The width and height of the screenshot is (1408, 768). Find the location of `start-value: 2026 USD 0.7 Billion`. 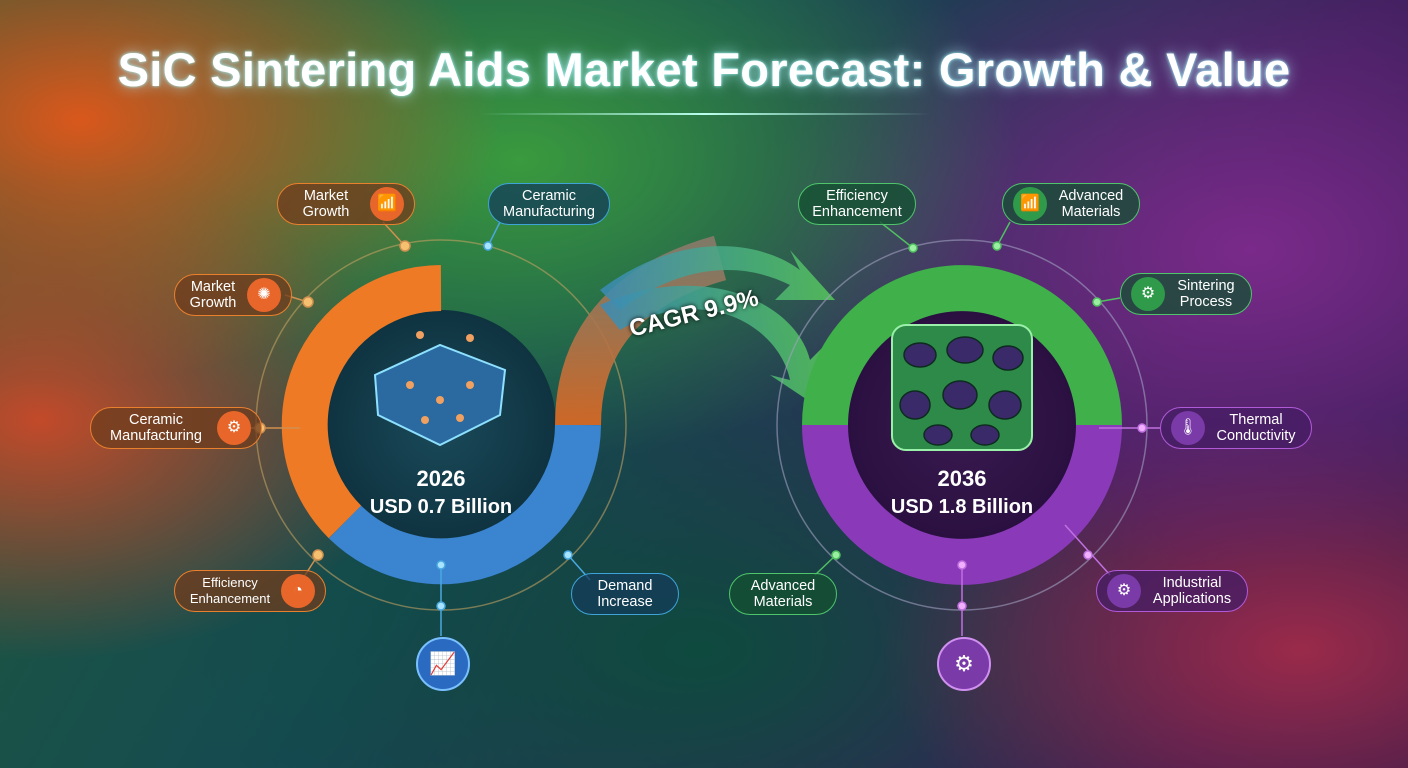

start-value: 2026 USD 0.7 Billion is located at coordinates (441, 492).